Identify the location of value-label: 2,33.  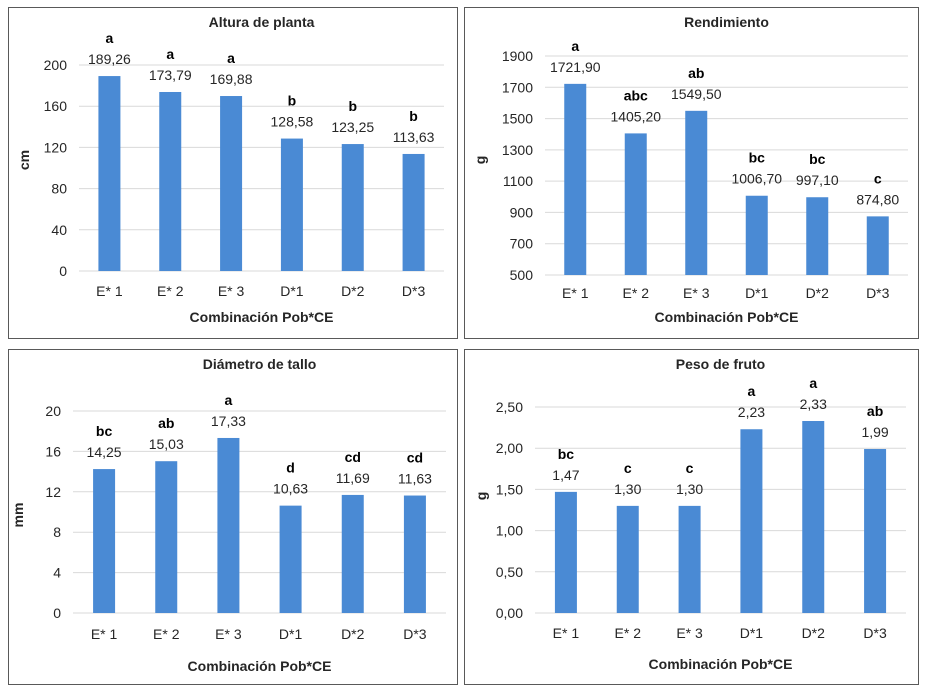
(813, 404).